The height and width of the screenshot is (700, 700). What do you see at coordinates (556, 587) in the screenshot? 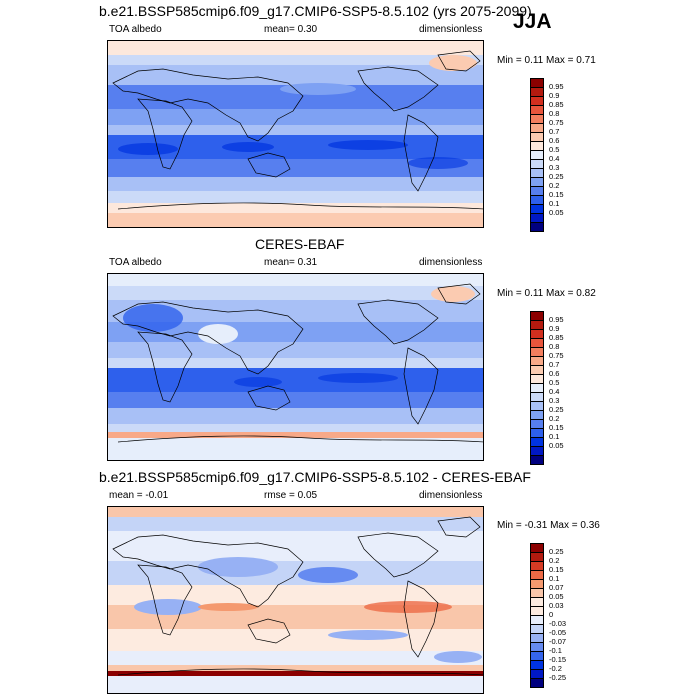
I see `colorbar-tick-label: 0.07` at bounding box center [556, 587].